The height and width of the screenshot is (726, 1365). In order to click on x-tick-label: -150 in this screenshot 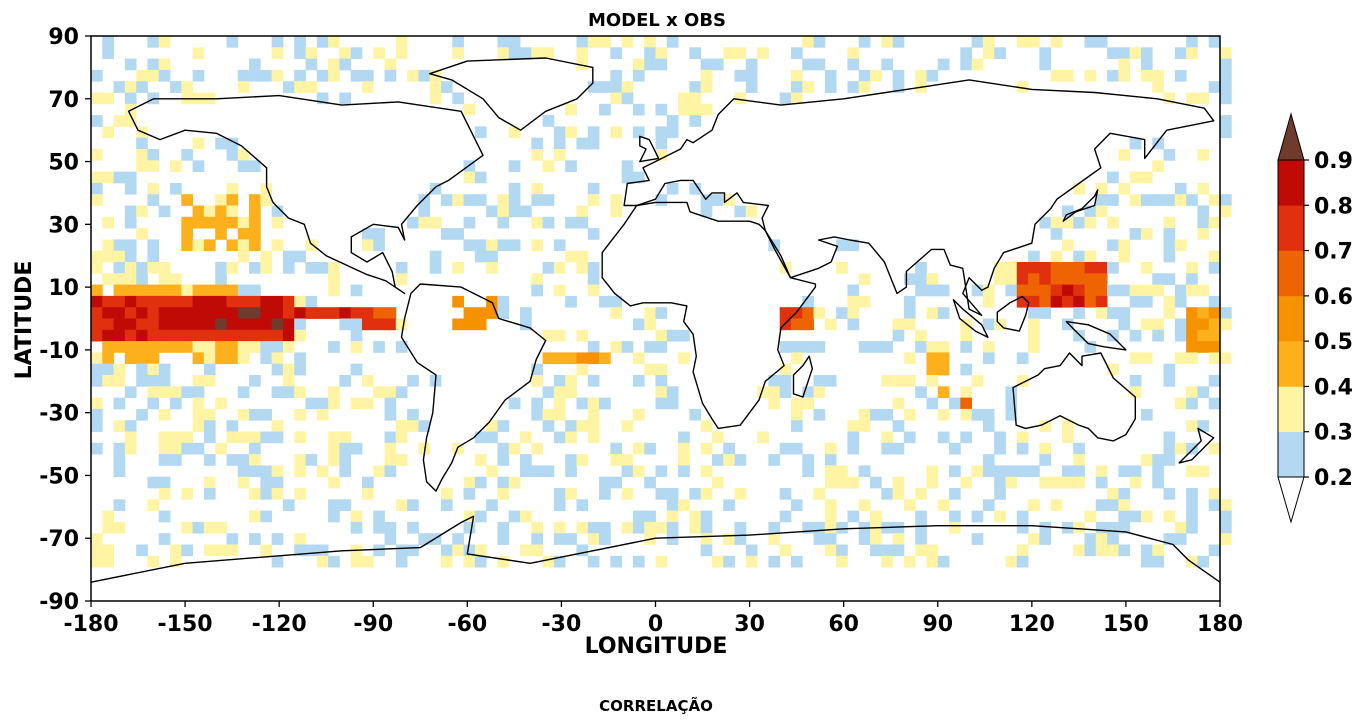, I will do `click(185, 624)`.